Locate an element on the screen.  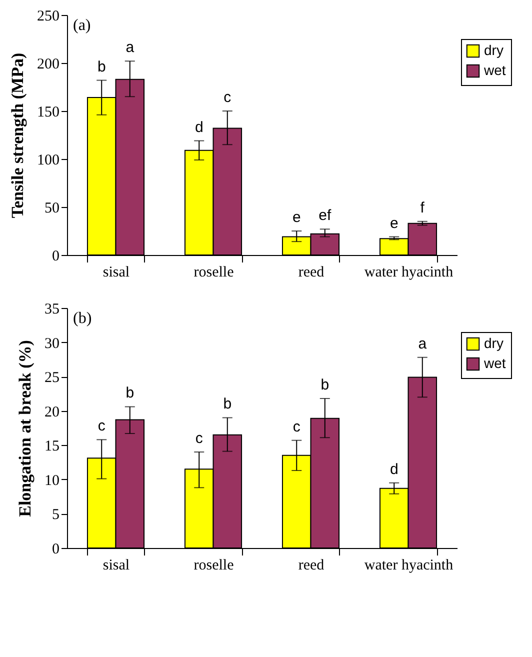
y-tick-label: 100 is located at coordinates (48, 160).